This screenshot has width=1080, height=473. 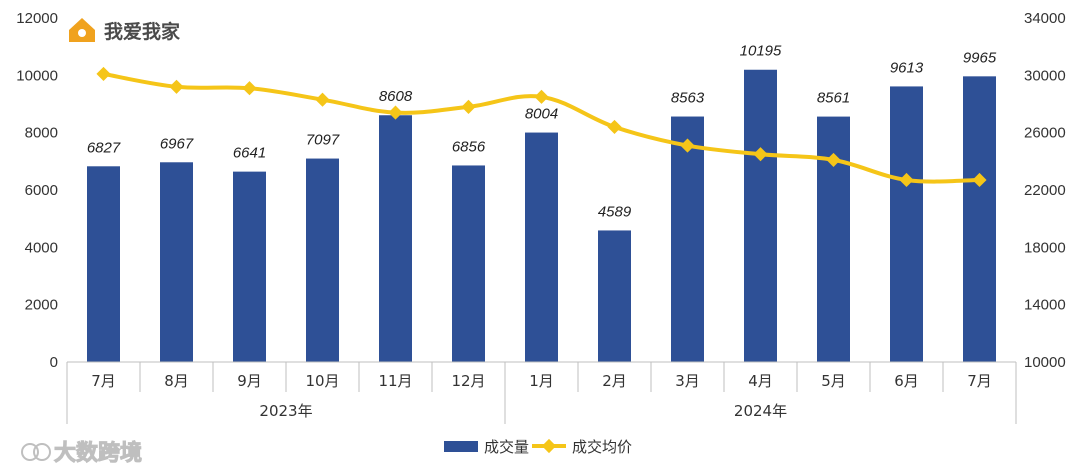 What do you see at coordinates (82, 33) in the screenshot?
I see `logo-dot` at bounding box center [82, 33].